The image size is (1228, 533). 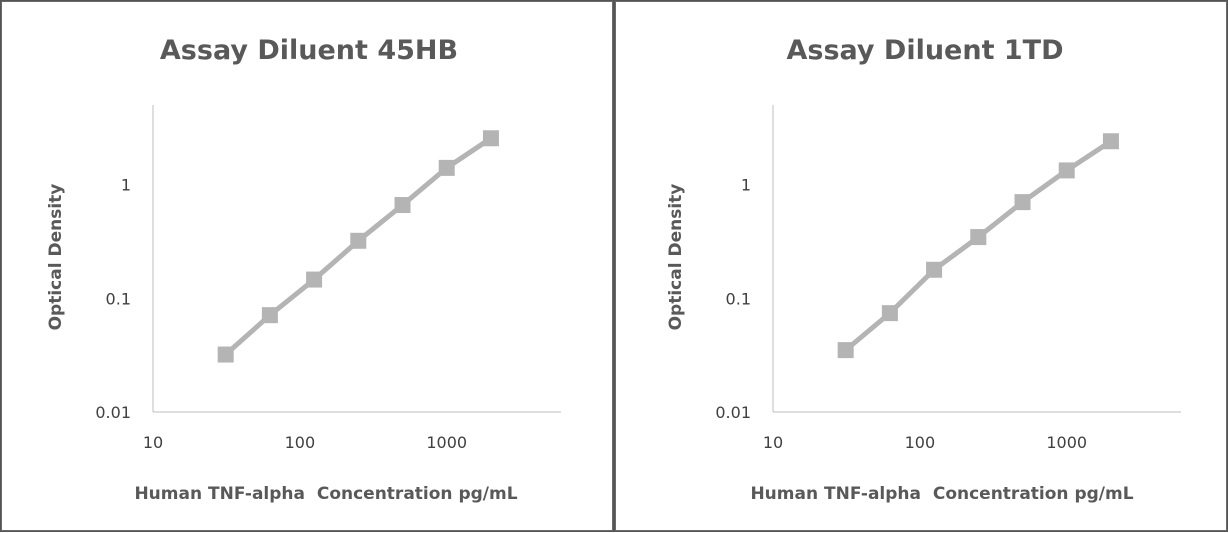 What do you see at coordinates (309, 50) in the screenshot?
I see `chart-title: Assay Diluent 45HB` at bounding box center [309, 50].